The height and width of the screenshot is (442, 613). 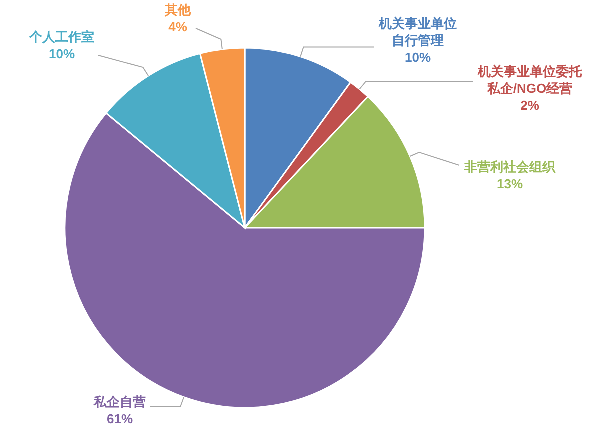 I want to click on data-label: 4%, so click(x=178, y=27).